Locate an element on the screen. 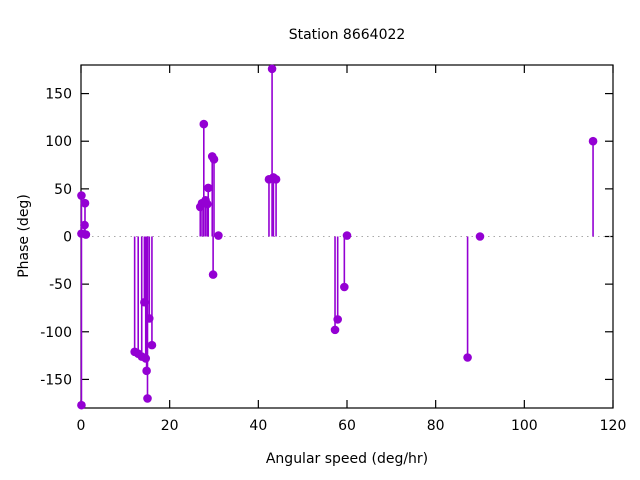 This screenshot has width=640, height=480. y-tick-label: -50 is located at coordinates (60, 285).